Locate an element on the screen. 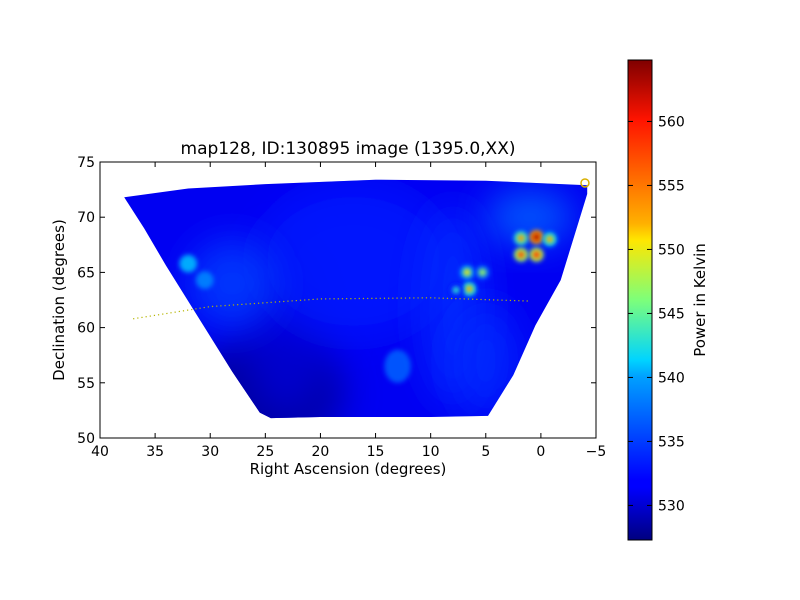 The image size is (800, 600). chart-title: map128, ID:130895 image (1395.0,XX) is located at coordinates (348, 149).